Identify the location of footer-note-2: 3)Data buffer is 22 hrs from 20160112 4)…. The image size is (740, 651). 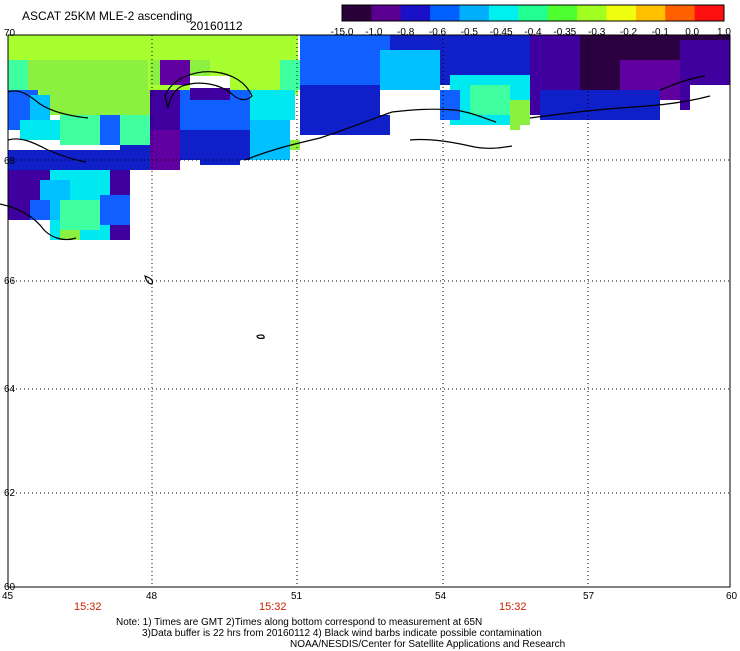
(342, 633).